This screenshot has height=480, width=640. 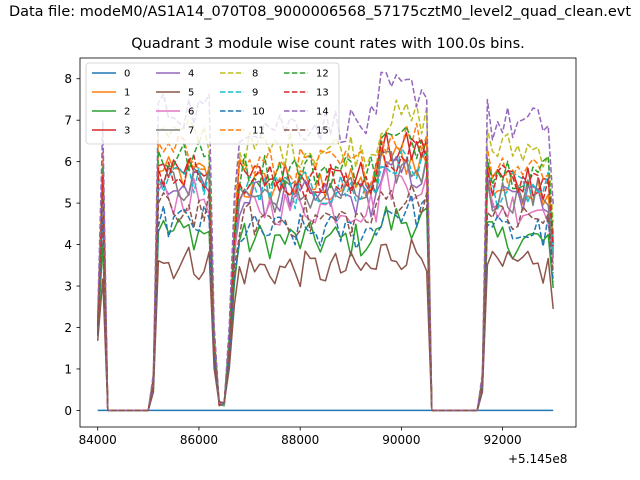 What do you see at coordinates (322, 93) in the screenshot?
I see `legend-label: 13` at bounding box center [322, 93].